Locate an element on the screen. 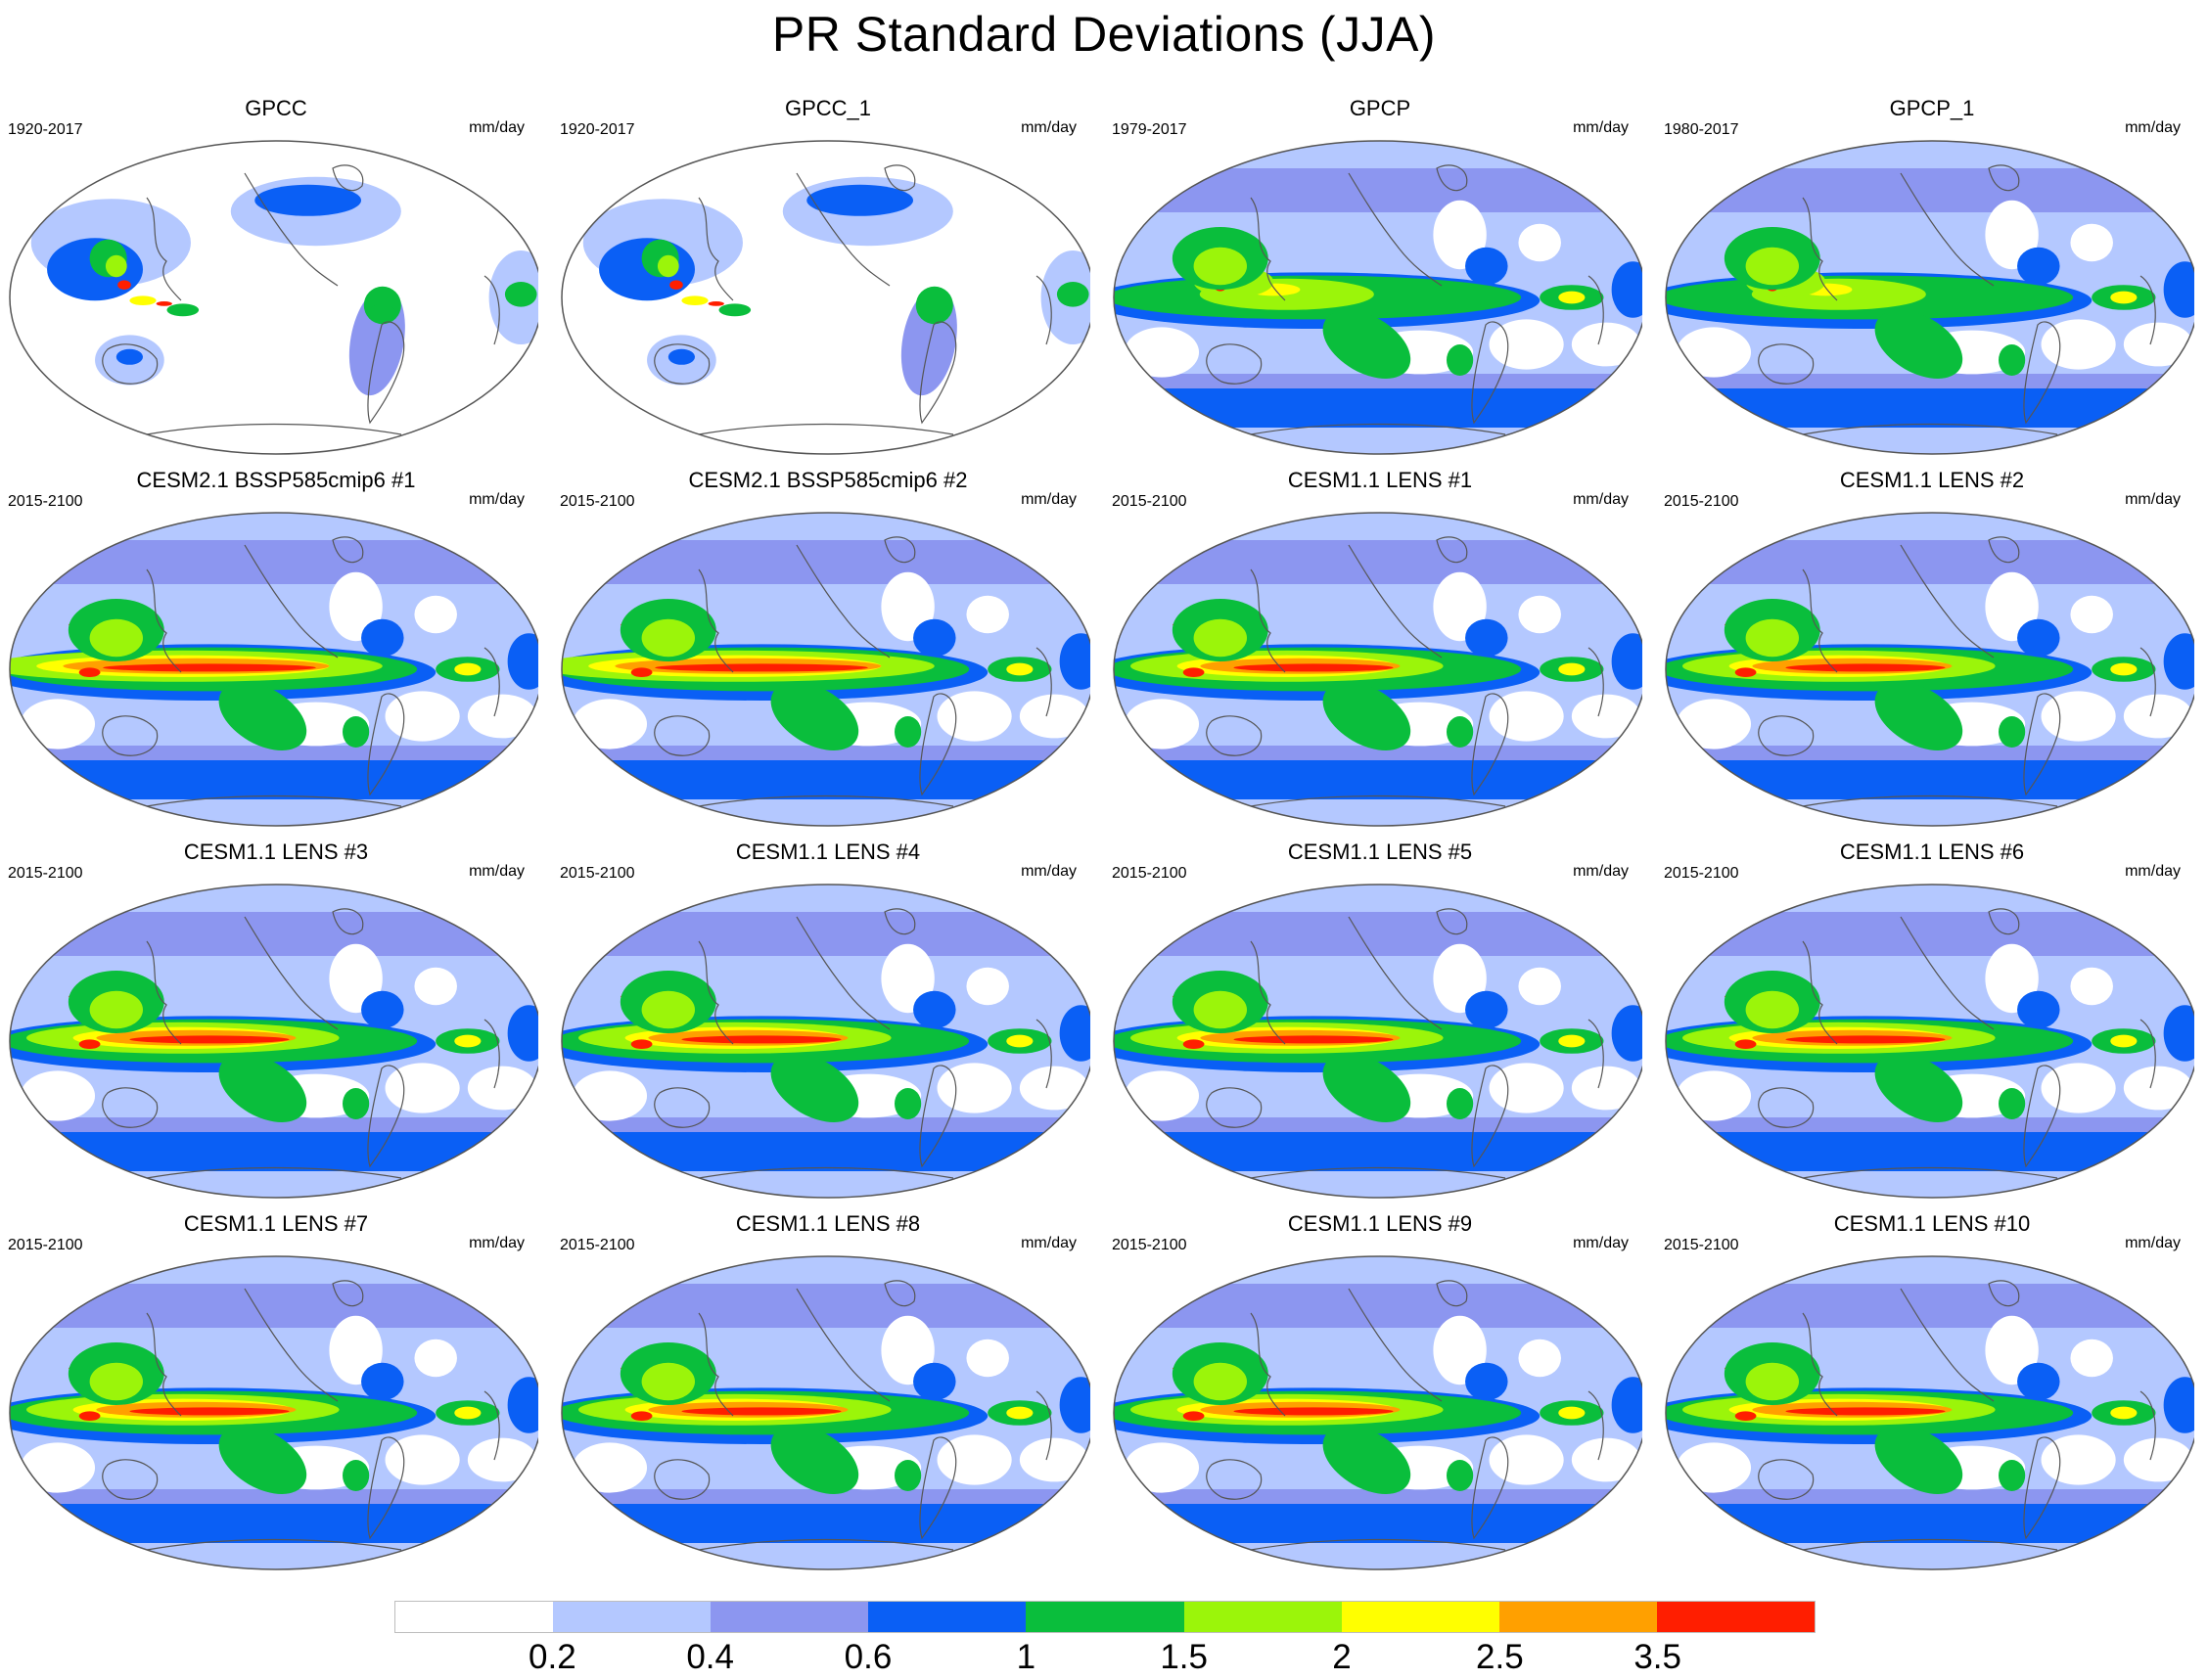 The width and height of the screenshot is (2208, 1680). map-panel: CESM2.1 BSSP585cmip6 #2 2015-2100 mm/day is located at coordinates (828, 654).